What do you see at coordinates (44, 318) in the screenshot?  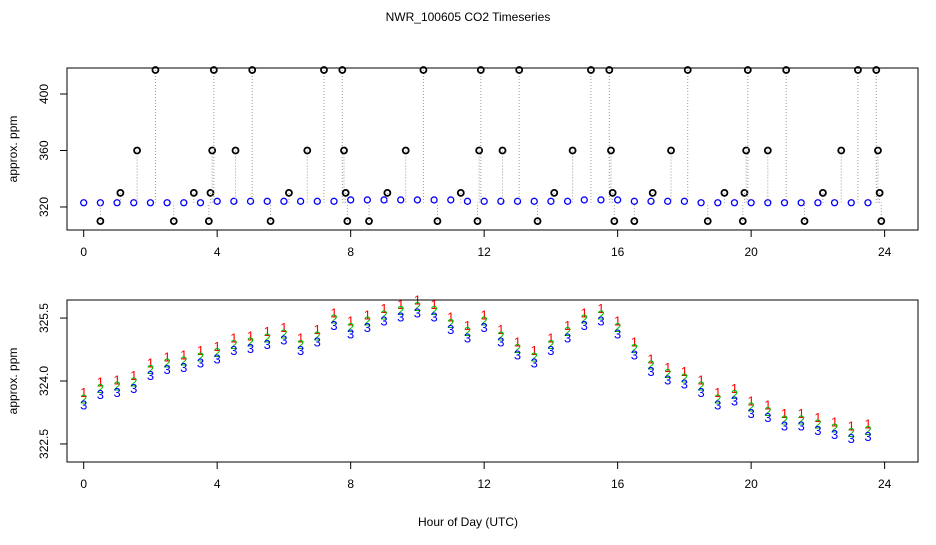 I see `y-tick-label: 325.5` at bounding box center [44, 318].